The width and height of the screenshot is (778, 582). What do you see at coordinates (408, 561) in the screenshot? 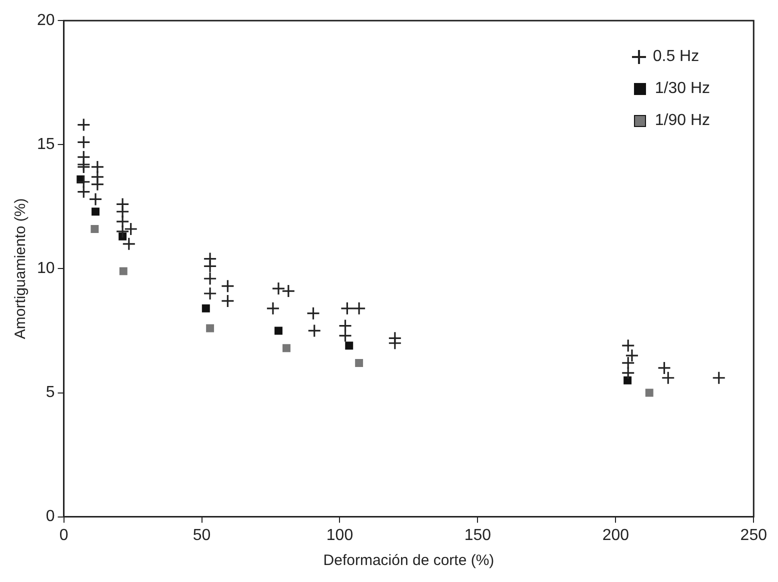
I see `x-axis-title: Deformación de corte (%)` at bounding box center [408, 561].